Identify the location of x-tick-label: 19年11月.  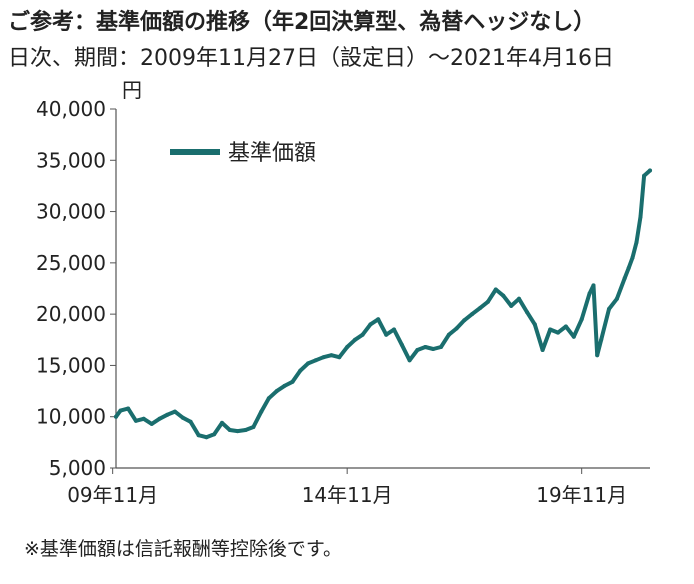
(581, 495).